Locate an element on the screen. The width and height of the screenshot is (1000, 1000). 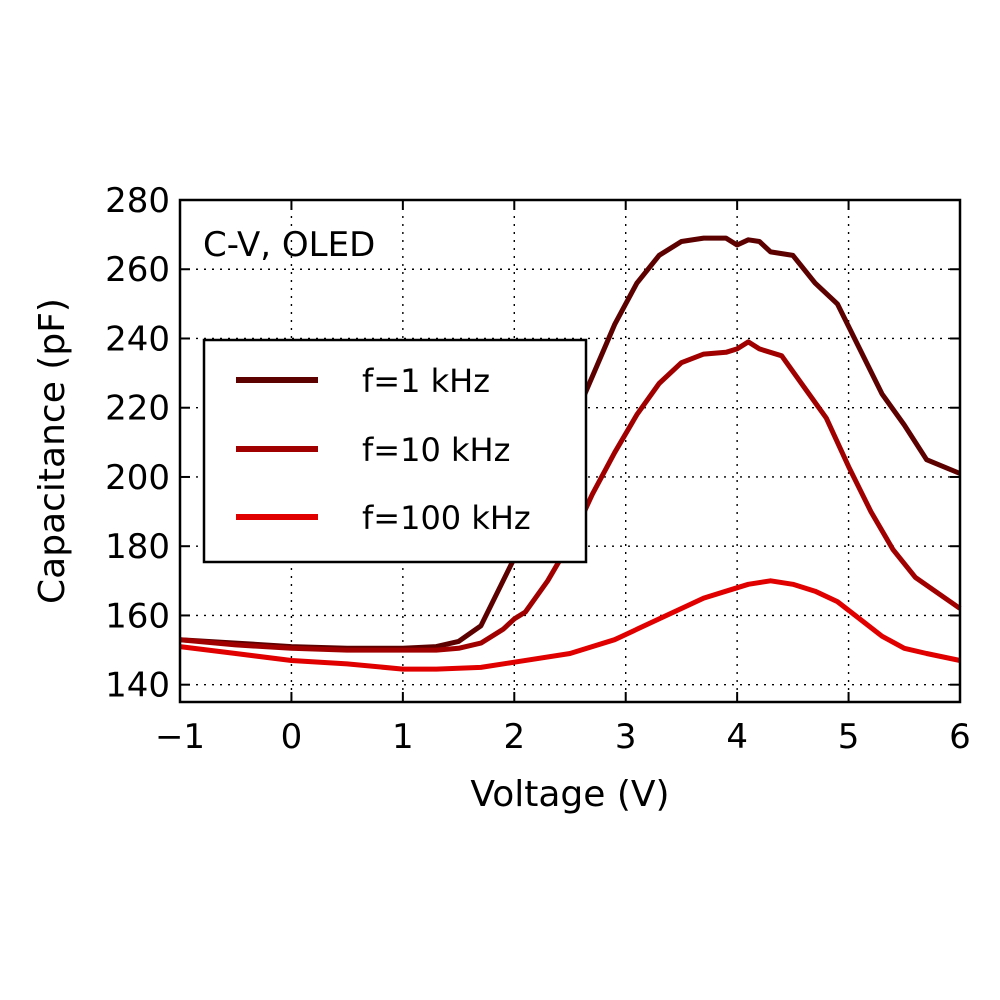
x-tick-label: 5 is located at coordinates (849, 737).